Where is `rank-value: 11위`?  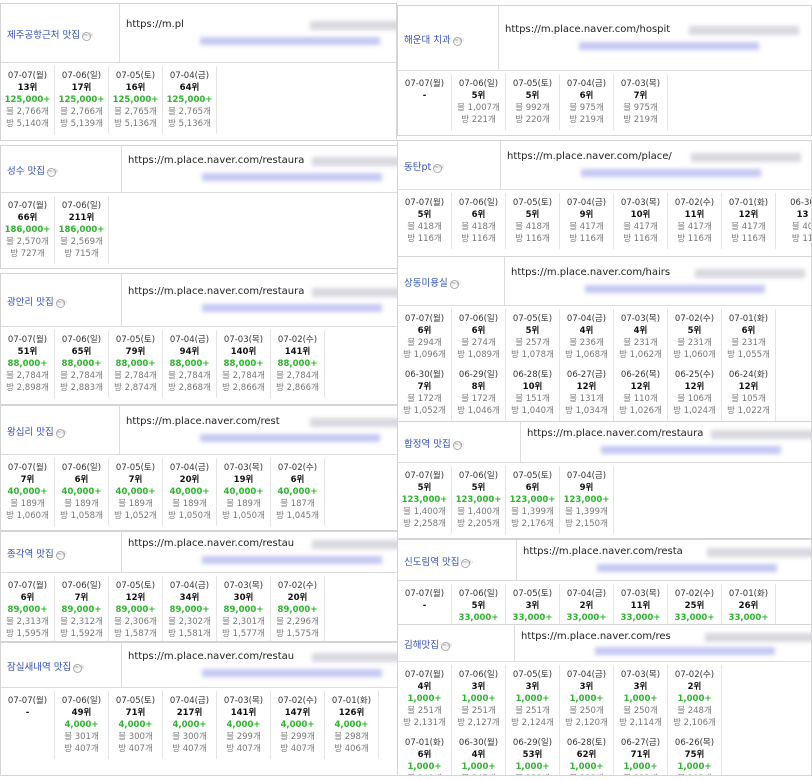
rank-value: 11위 is located at coordinates (694, 215).